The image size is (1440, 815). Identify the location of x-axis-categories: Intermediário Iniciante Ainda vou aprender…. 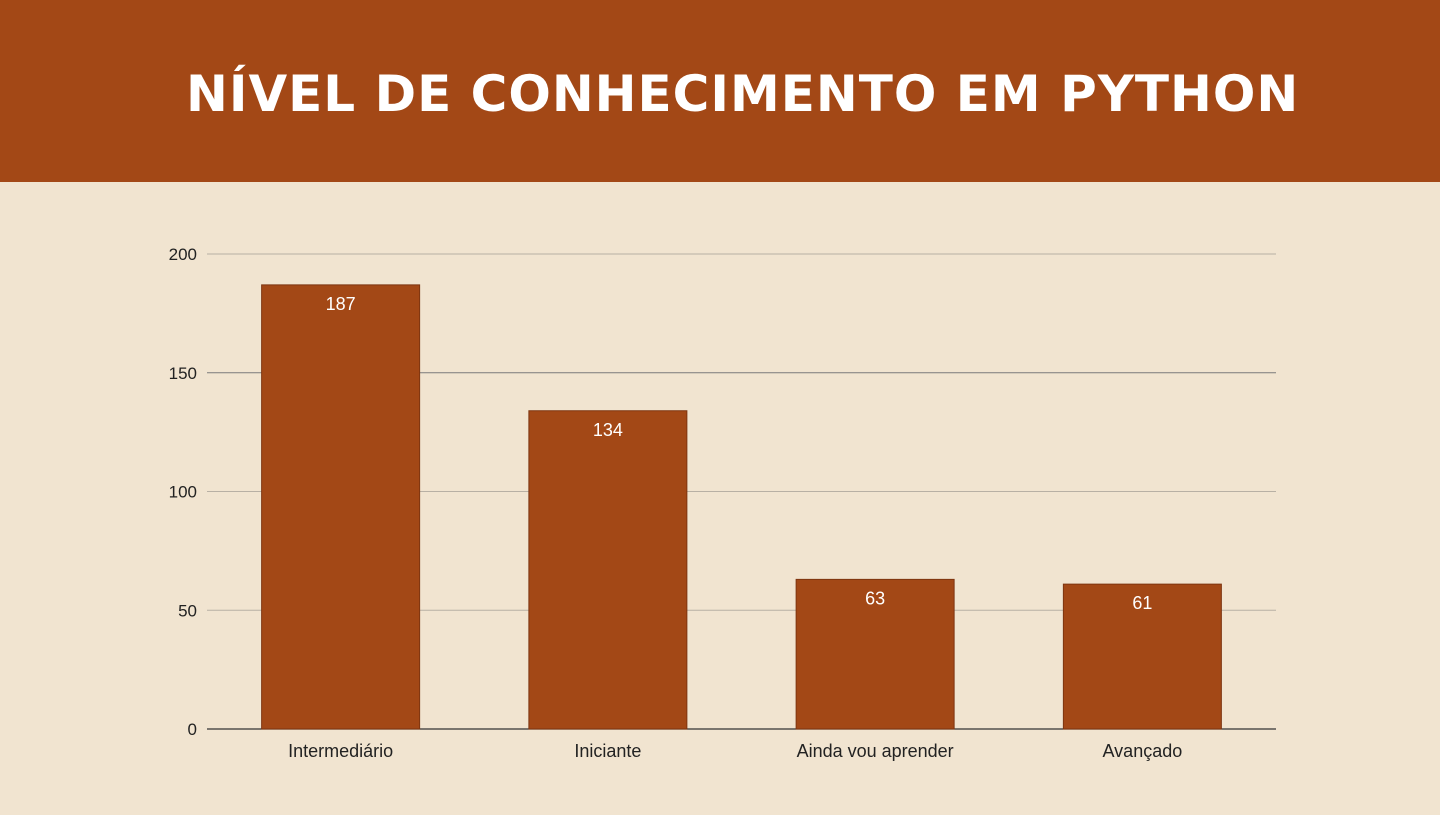
(735, 751).